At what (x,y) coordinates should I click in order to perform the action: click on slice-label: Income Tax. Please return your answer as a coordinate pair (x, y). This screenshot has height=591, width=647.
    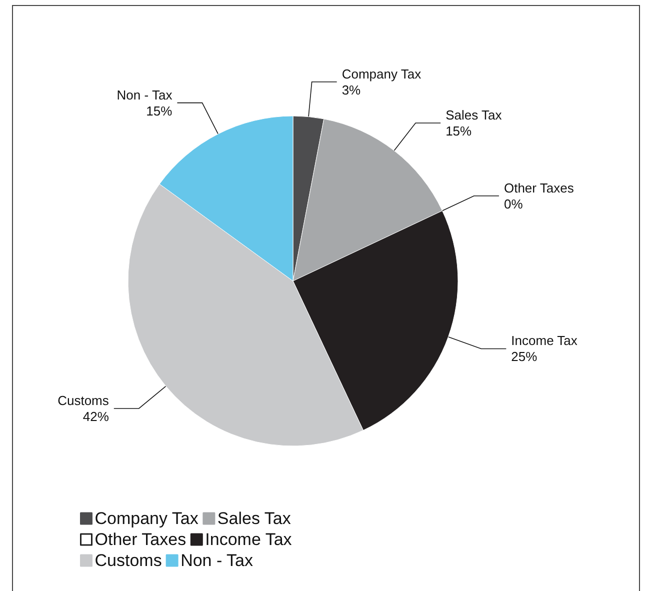
    Looking at the image, I should click on (544, 340).